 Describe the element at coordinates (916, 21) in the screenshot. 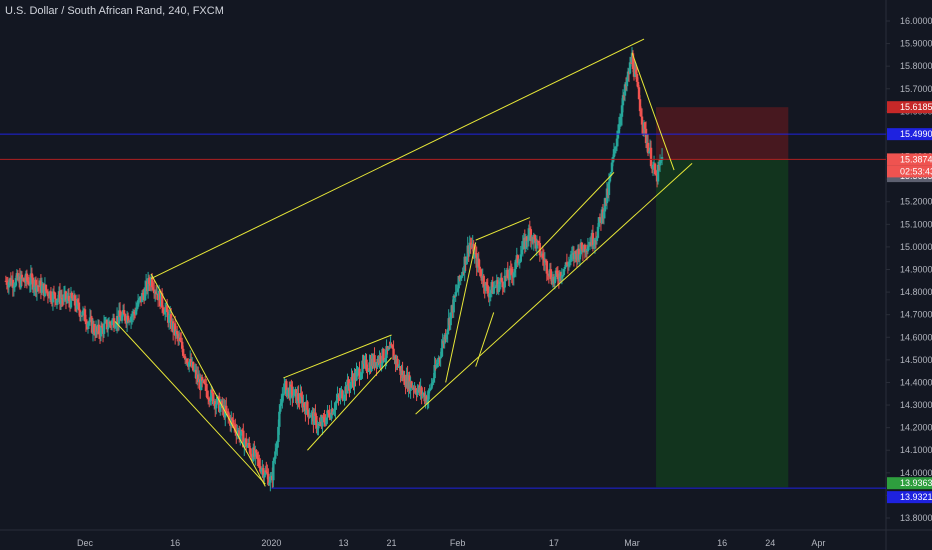

I see `price-tick-label: 16.00000` at that location.